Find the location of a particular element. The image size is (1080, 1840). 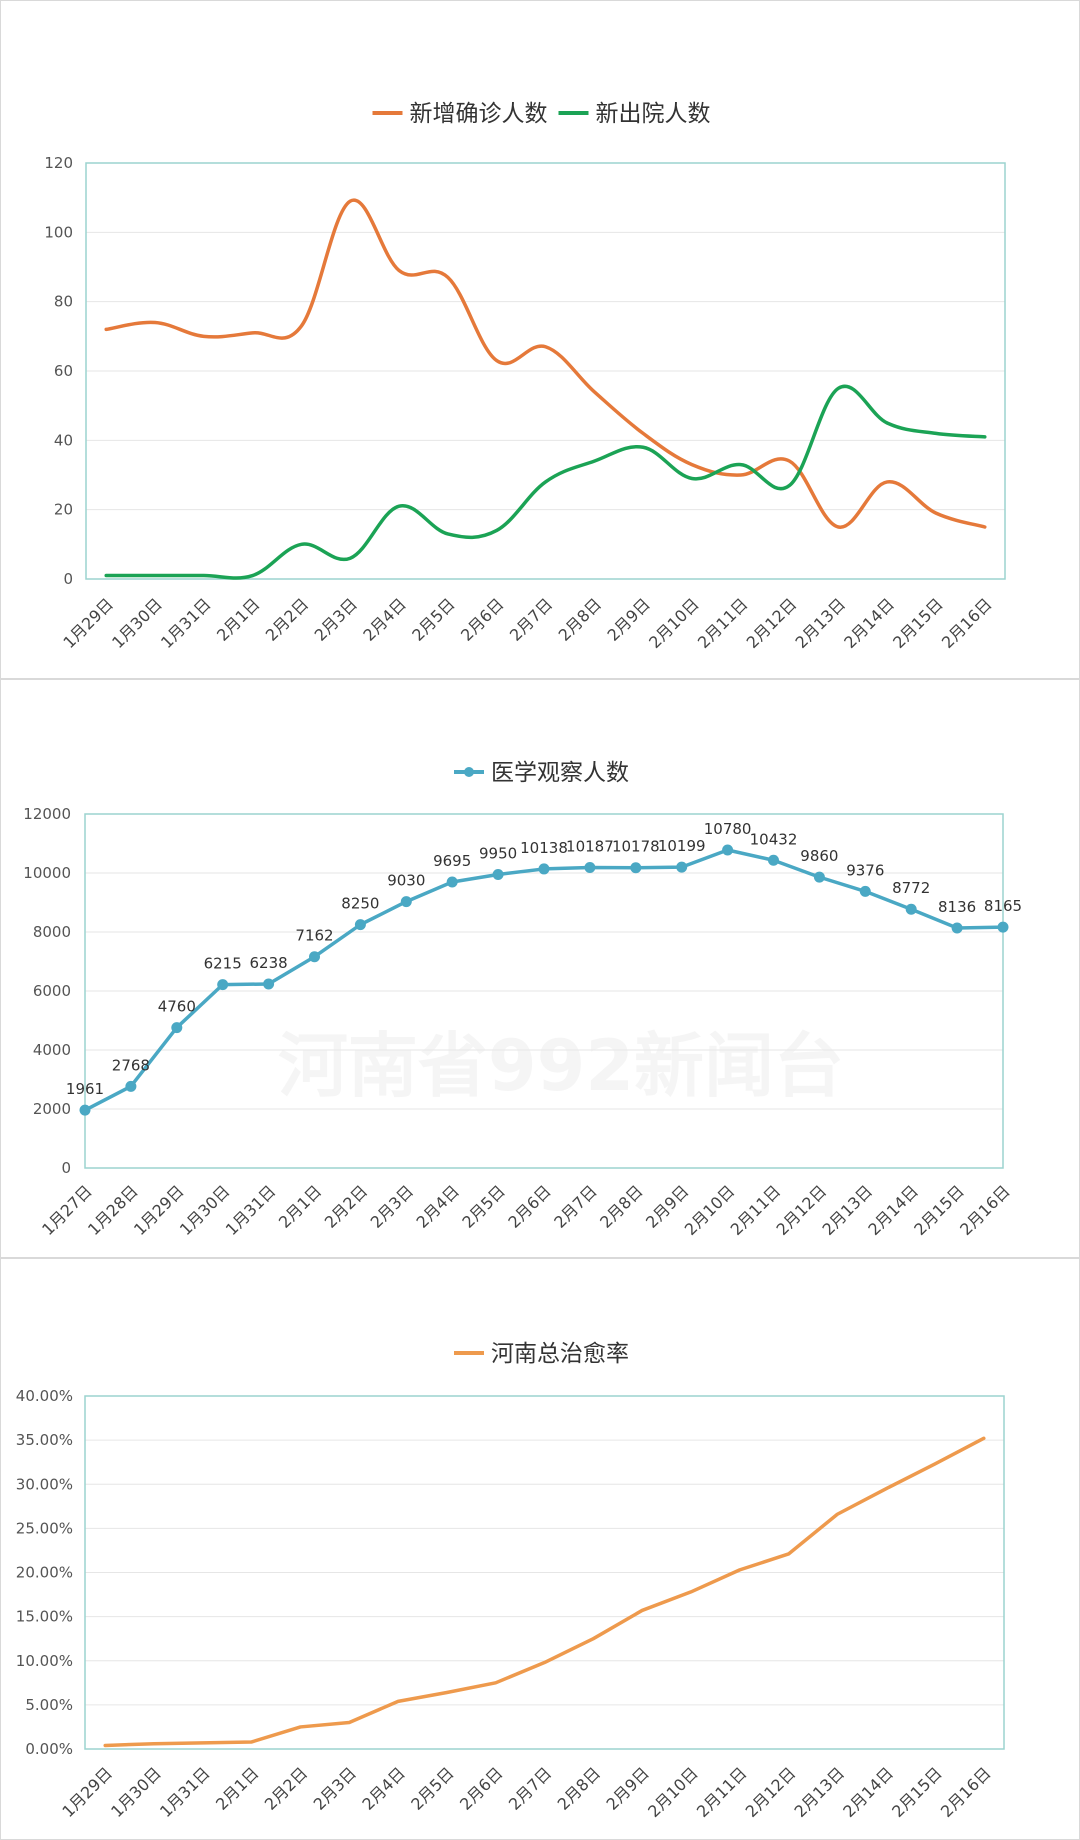

x-tick-label: 2月8日 is located at coordinates (580, 619).